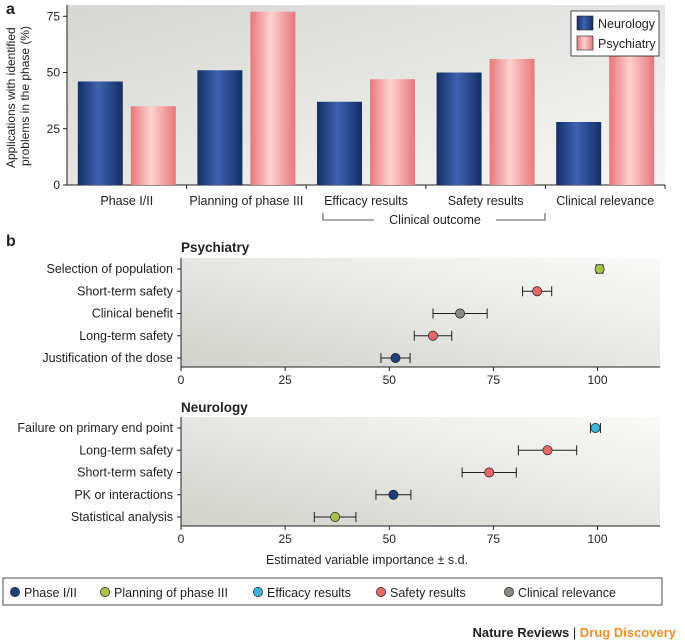 This screenshot has width=685, height=642. What do you see at coordinates (366, 201) in the screenshot?
I see `x-category-label: Efficacy results` at bounding box center [366, 201].